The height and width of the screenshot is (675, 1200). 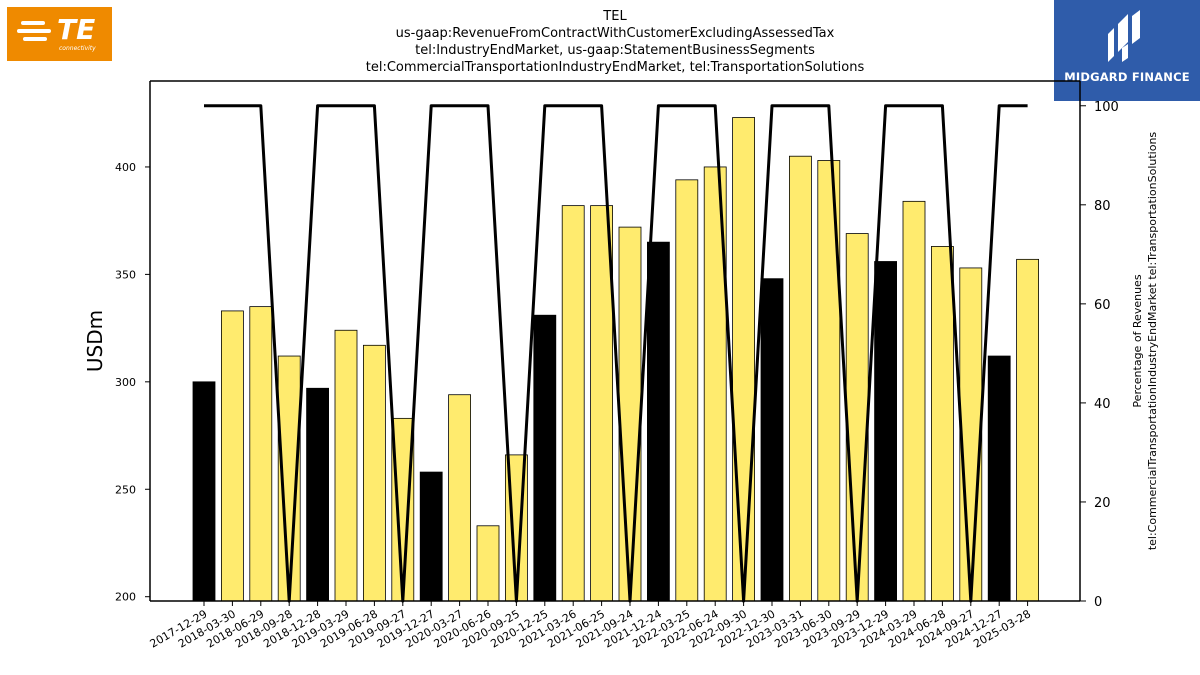 I want to click on y-tick-label: 350, so click(x=125, y=274).